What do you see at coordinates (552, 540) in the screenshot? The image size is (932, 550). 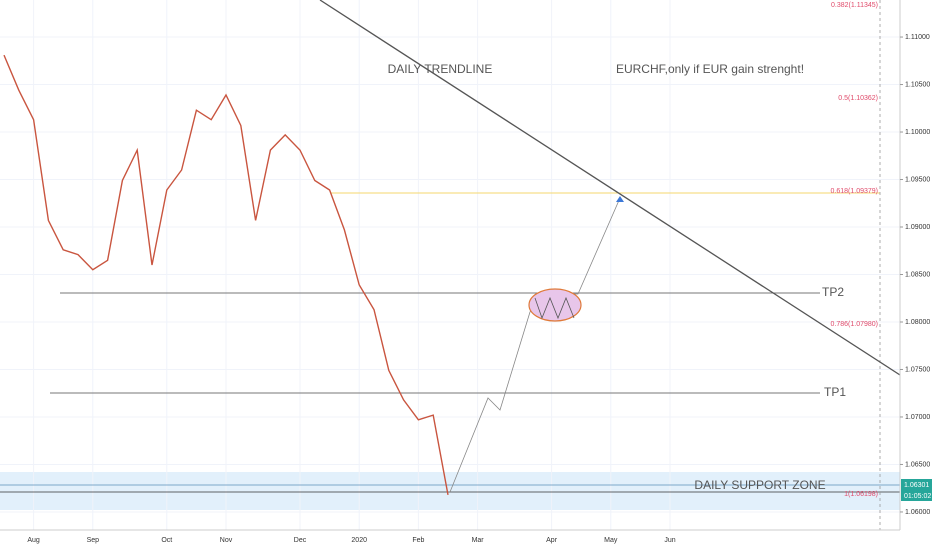 I see `x-tick-label: Apr` at bounding box center [552, 540].